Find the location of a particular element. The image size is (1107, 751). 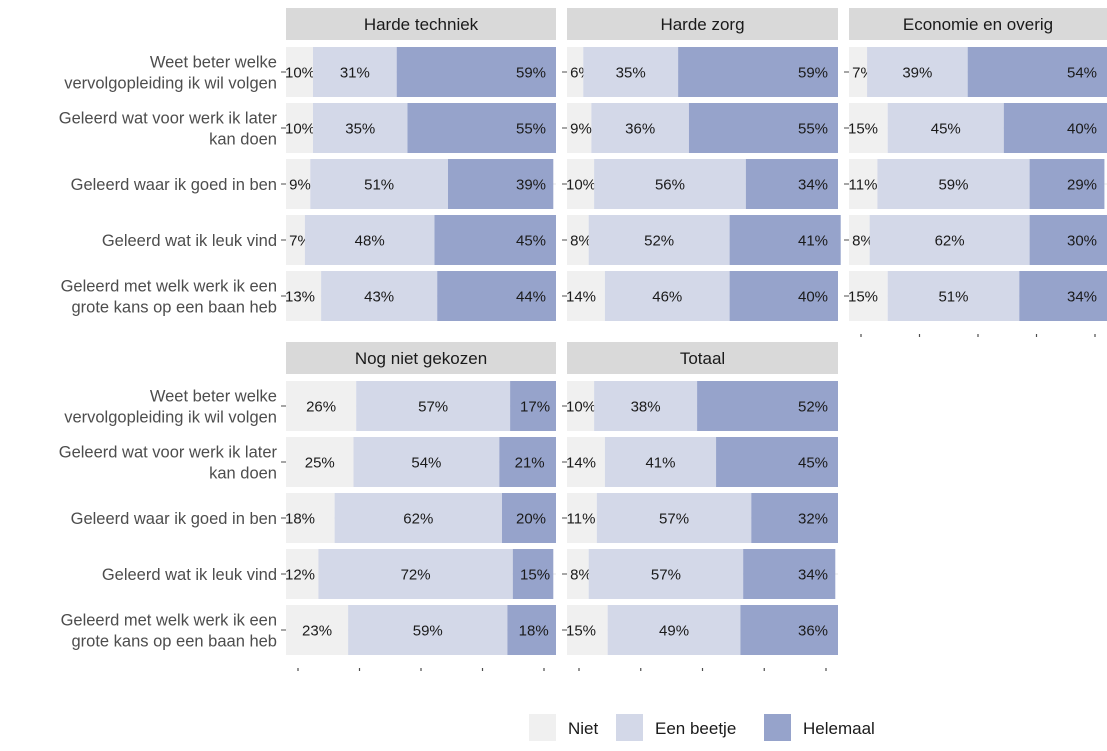

data-label: 72% is located at coordinates (416, 575).